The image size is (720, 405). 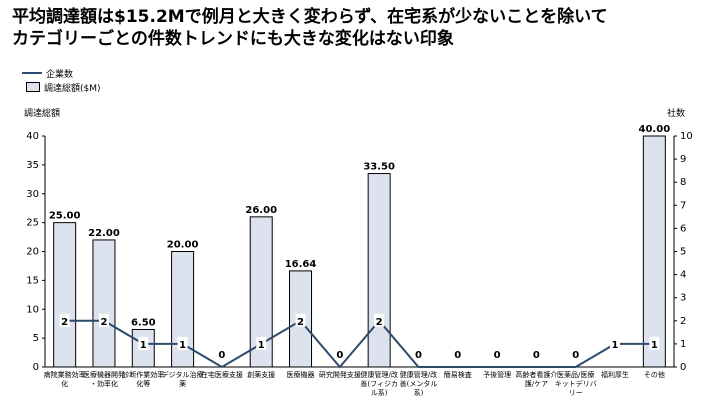 I want to click on bar-value-label: 22.00, so click(x=104, y=233).